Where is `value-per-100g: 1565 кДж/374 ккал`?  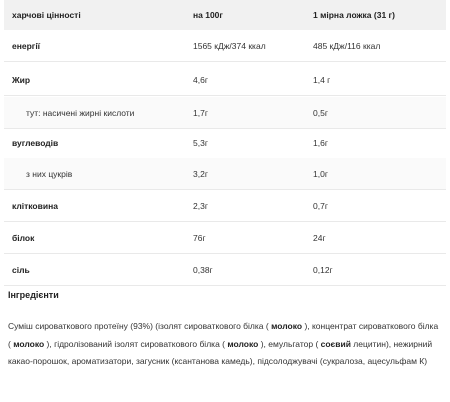
value-per-100g: 1565 кДж/374 ккал is located at coordinates (229, 45).